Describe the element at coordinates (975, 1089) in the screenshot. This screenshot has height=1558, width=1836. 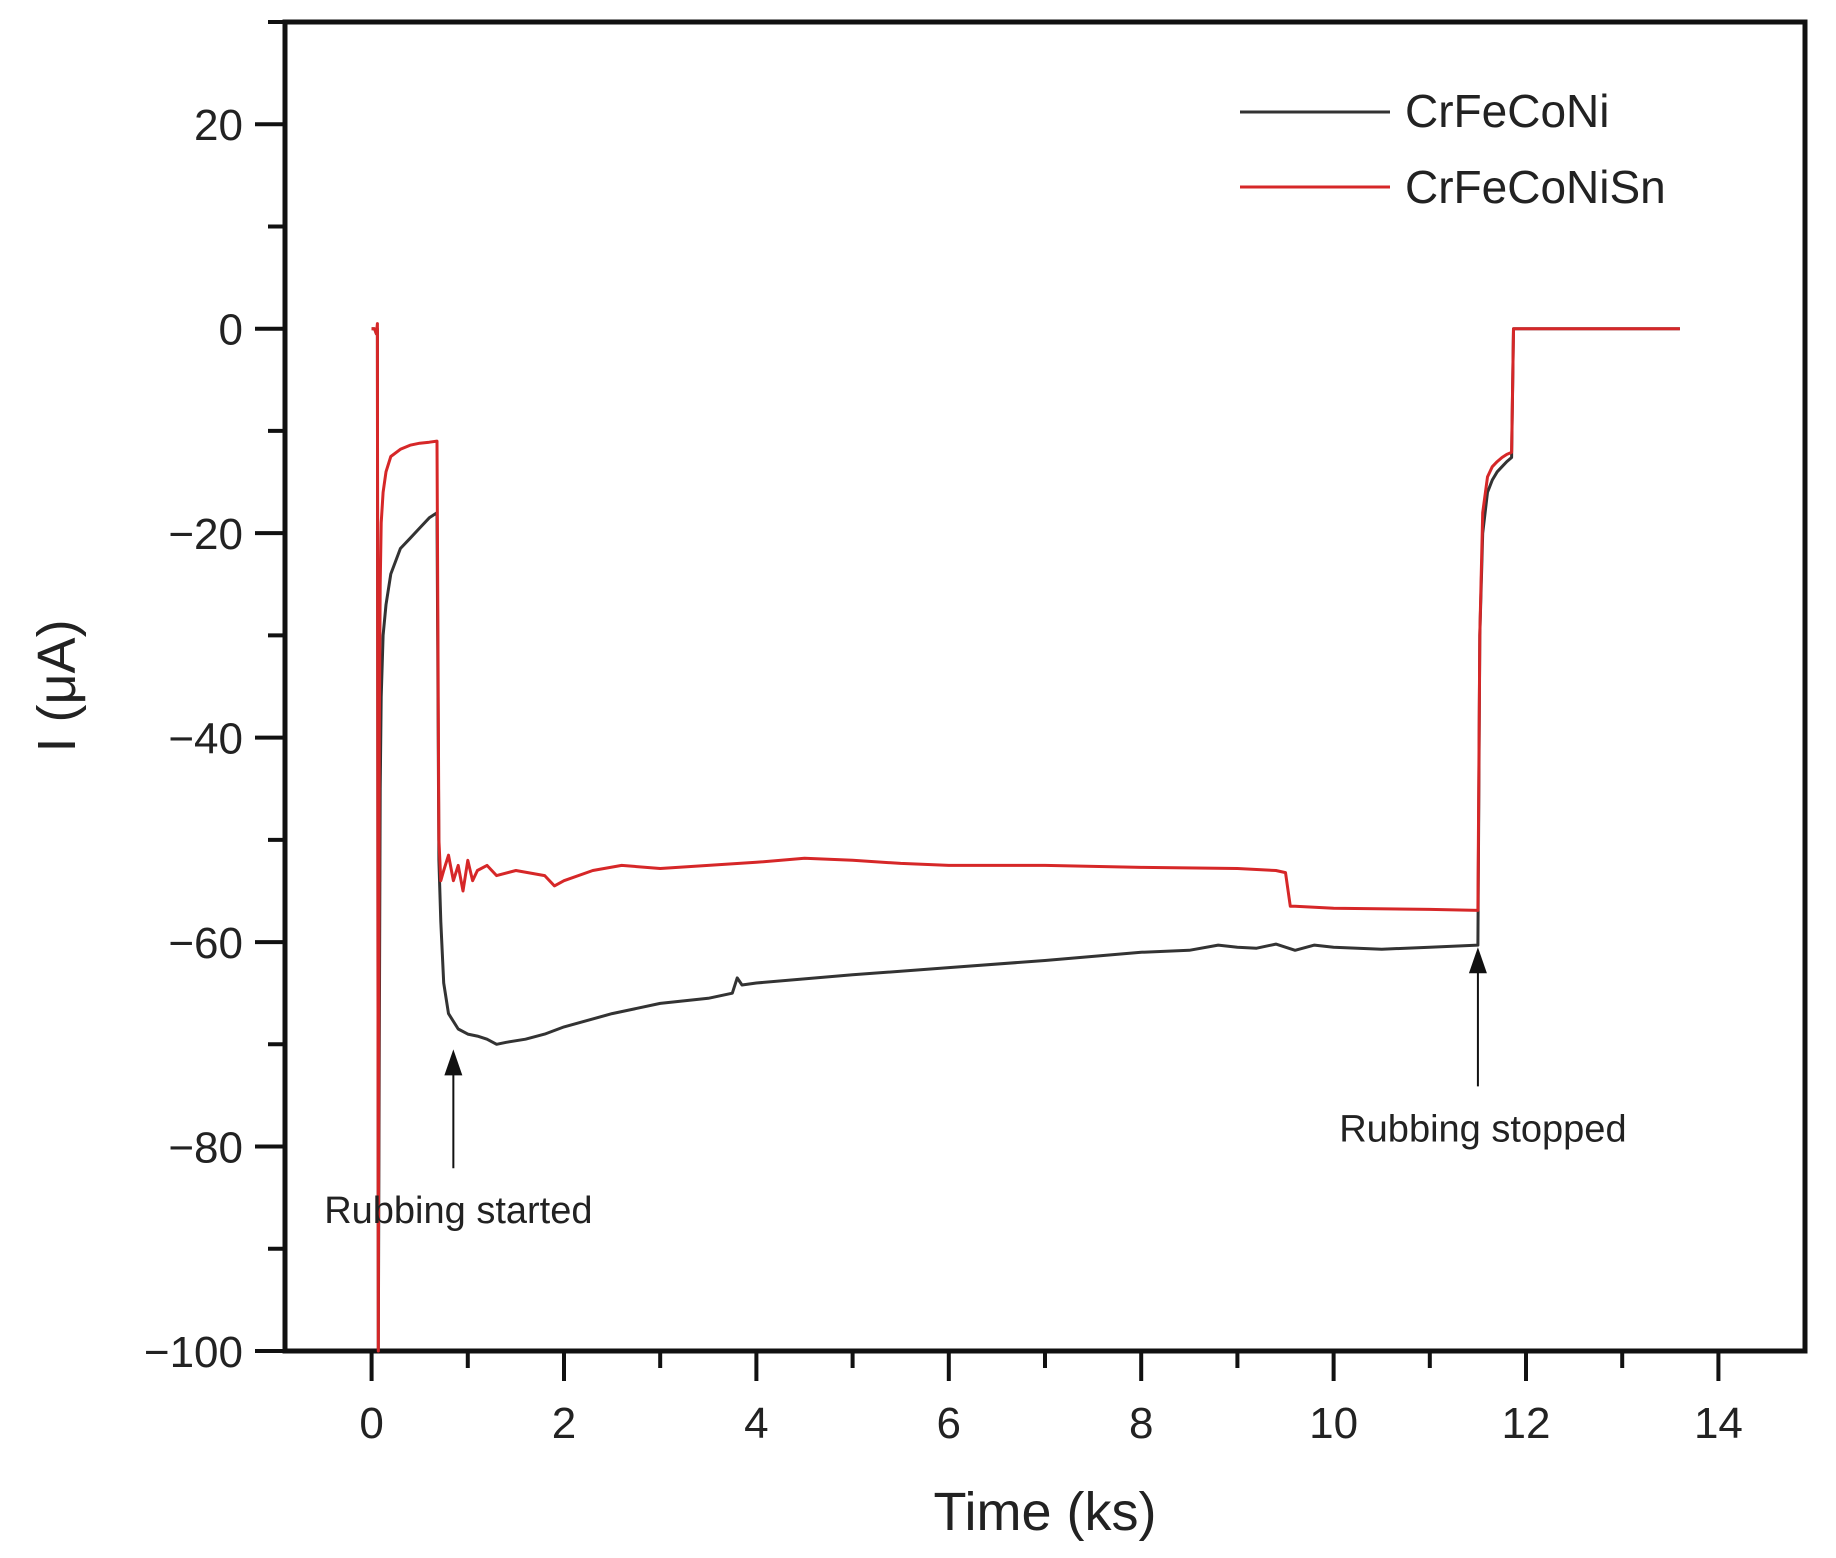
I see `annotations: Rubbing started Rubbing stopped` at that location.